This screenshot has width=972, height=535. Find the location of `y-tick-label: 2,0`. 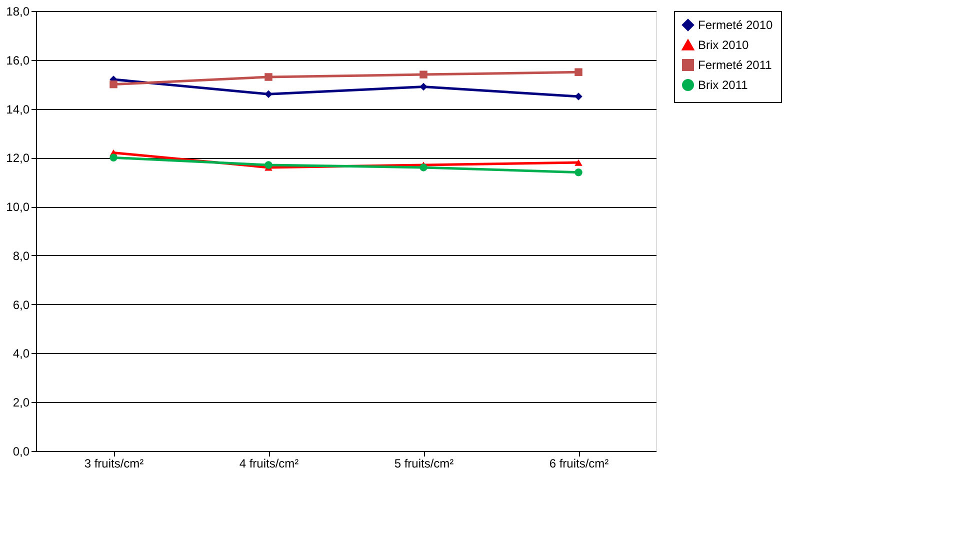

y-tick-label: 2,0 is located at coordinates (21, 403).